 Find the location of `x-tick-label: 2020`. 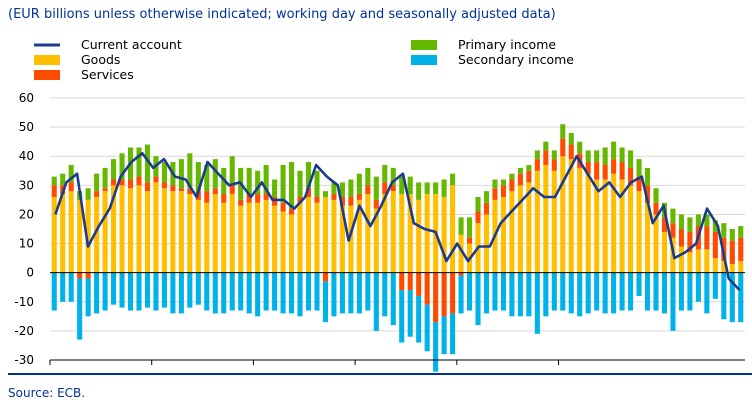

x-tick-label: 2020 is located at coordinates (355, 371).